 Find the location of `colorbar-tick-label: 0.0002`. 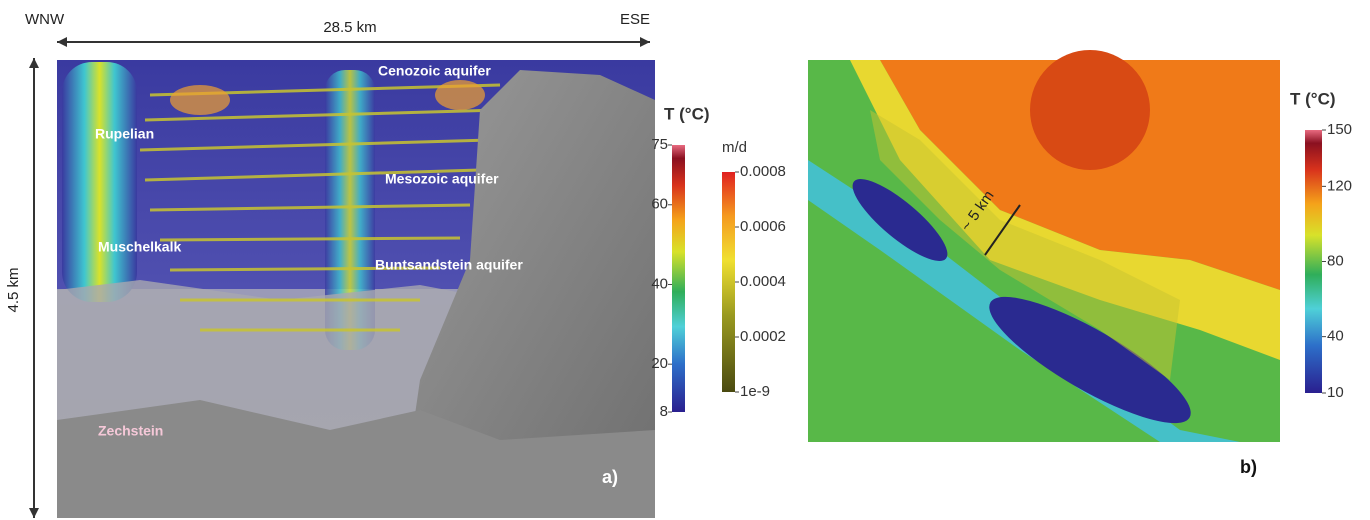

colorbar-tick-label: 0.0002 is located at coordinates (763, 336).